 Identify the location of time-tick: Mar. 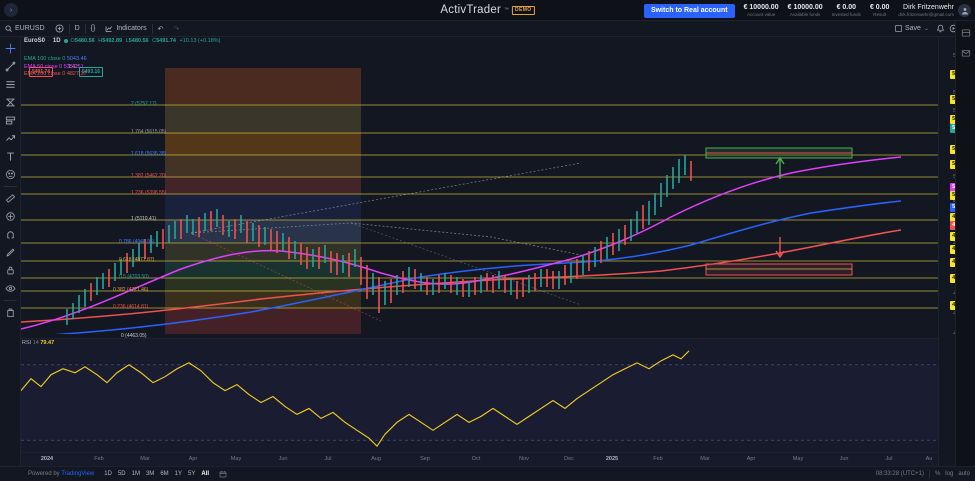
(705, 459).